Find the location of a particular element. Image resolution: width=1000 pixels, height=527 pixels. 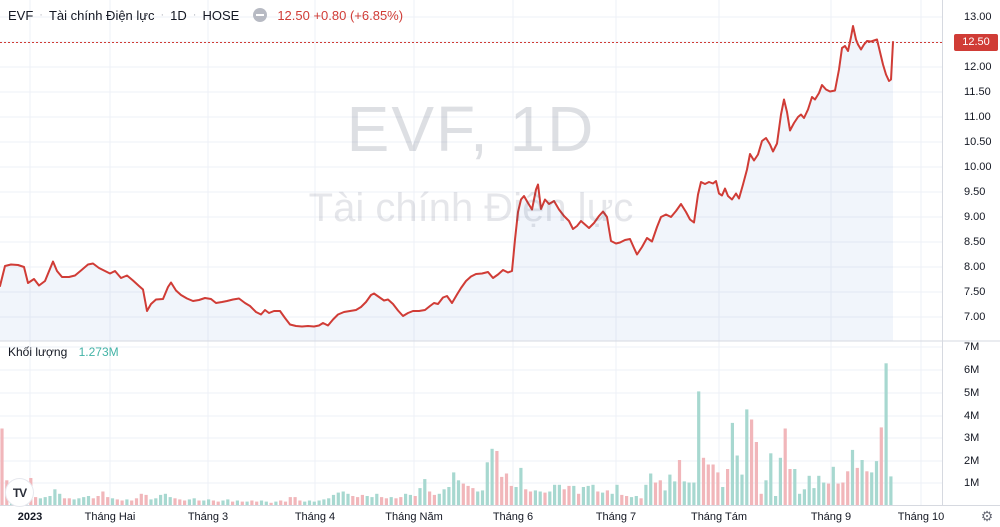

time-tick-label: Tháng 9 is located at coordinates (831, 517).